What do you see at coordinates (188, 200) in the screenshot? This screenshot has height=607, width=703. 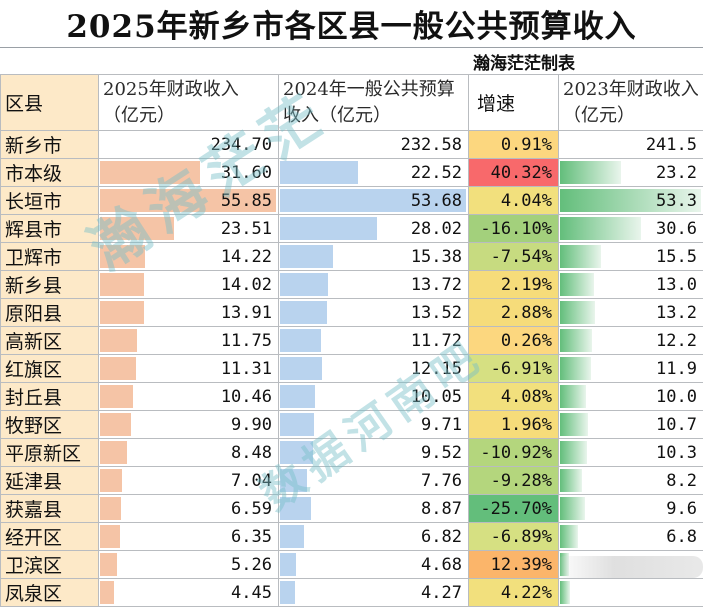 I see `cell-rev2025: 55.85` at bounding box center [188, 200].